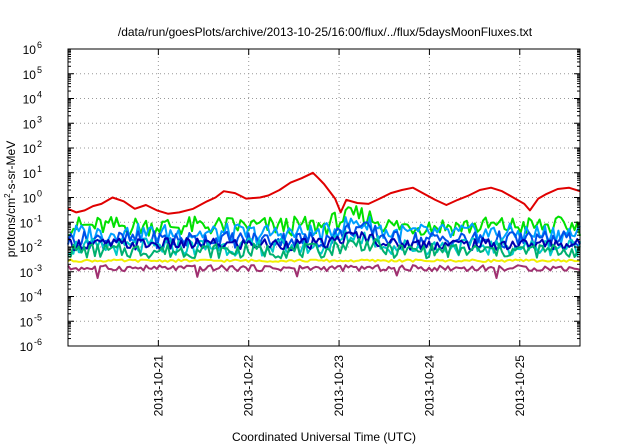 The image size is (640, 448). I want to click on y-tick-label: 10⁻⁴, so click(31, 296).